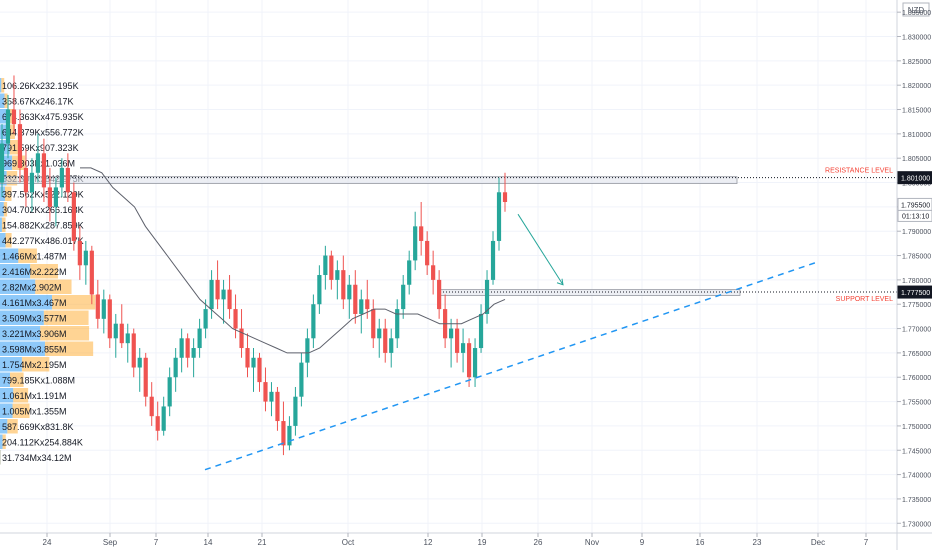  What do you see at coordinates (916, 62) in the screenshot?
I see `price-tick-label: 1.825000` at bounding box center [916, 62].